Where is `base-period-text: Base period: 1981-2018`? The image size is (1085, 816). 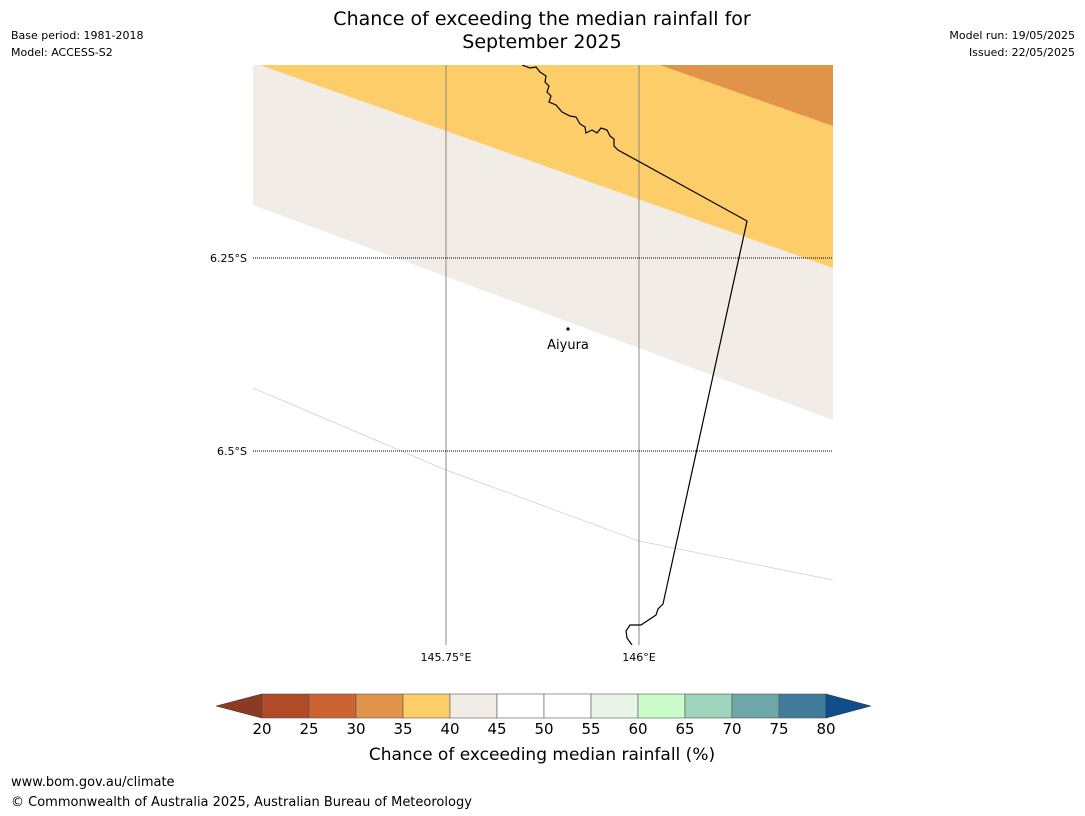
base-period-text: Base period: 1981-2018 is located at coordinates (77, 35).